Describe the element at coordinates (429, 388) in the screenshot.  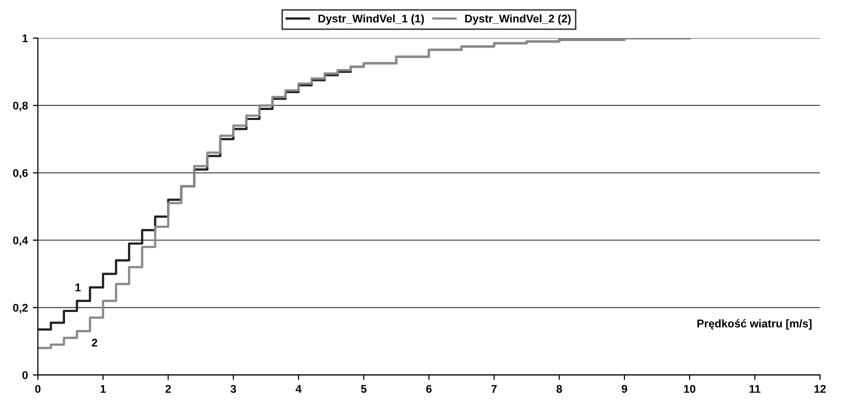
I see `x-tick-label: 6` at that location.